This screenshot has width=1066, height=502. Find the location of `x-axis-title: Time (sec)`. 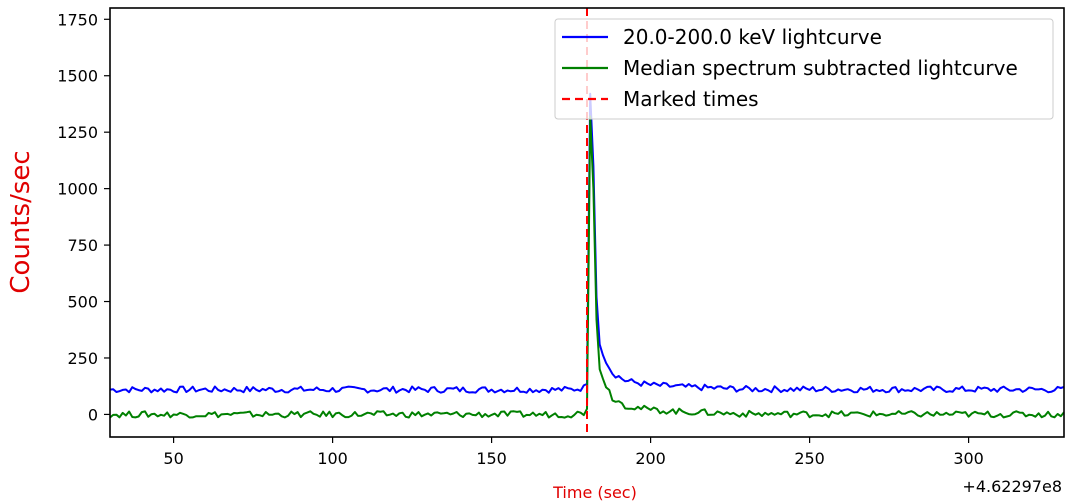

x-axis-title: Time (sec) is located at coordinates (594, 492).